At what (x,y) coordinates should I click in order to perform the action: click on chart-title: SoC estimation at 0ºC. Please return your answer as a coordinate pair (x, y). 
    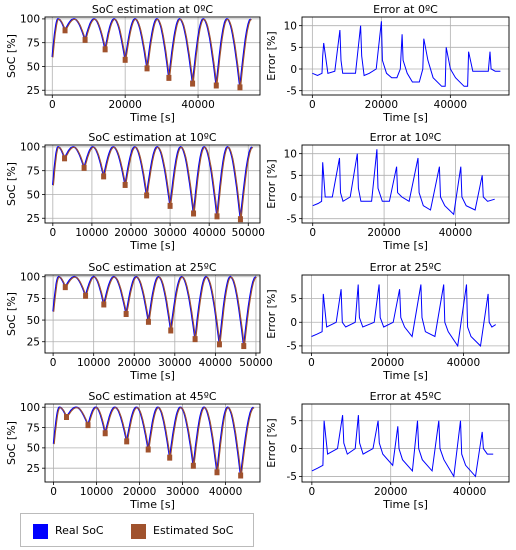
    Looking at the image, I should click on (153, 9).